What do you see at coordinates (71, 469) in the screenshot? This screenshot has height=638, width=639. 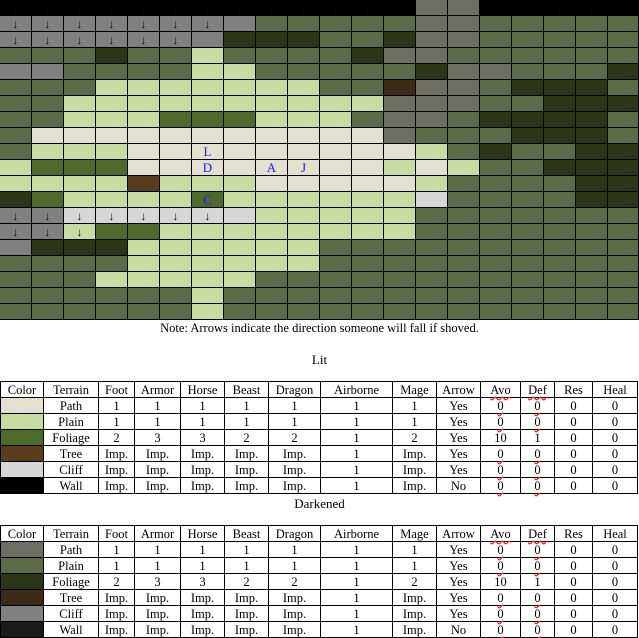 I see `terrain-name: Cliff` at bounding box center [71, 469].